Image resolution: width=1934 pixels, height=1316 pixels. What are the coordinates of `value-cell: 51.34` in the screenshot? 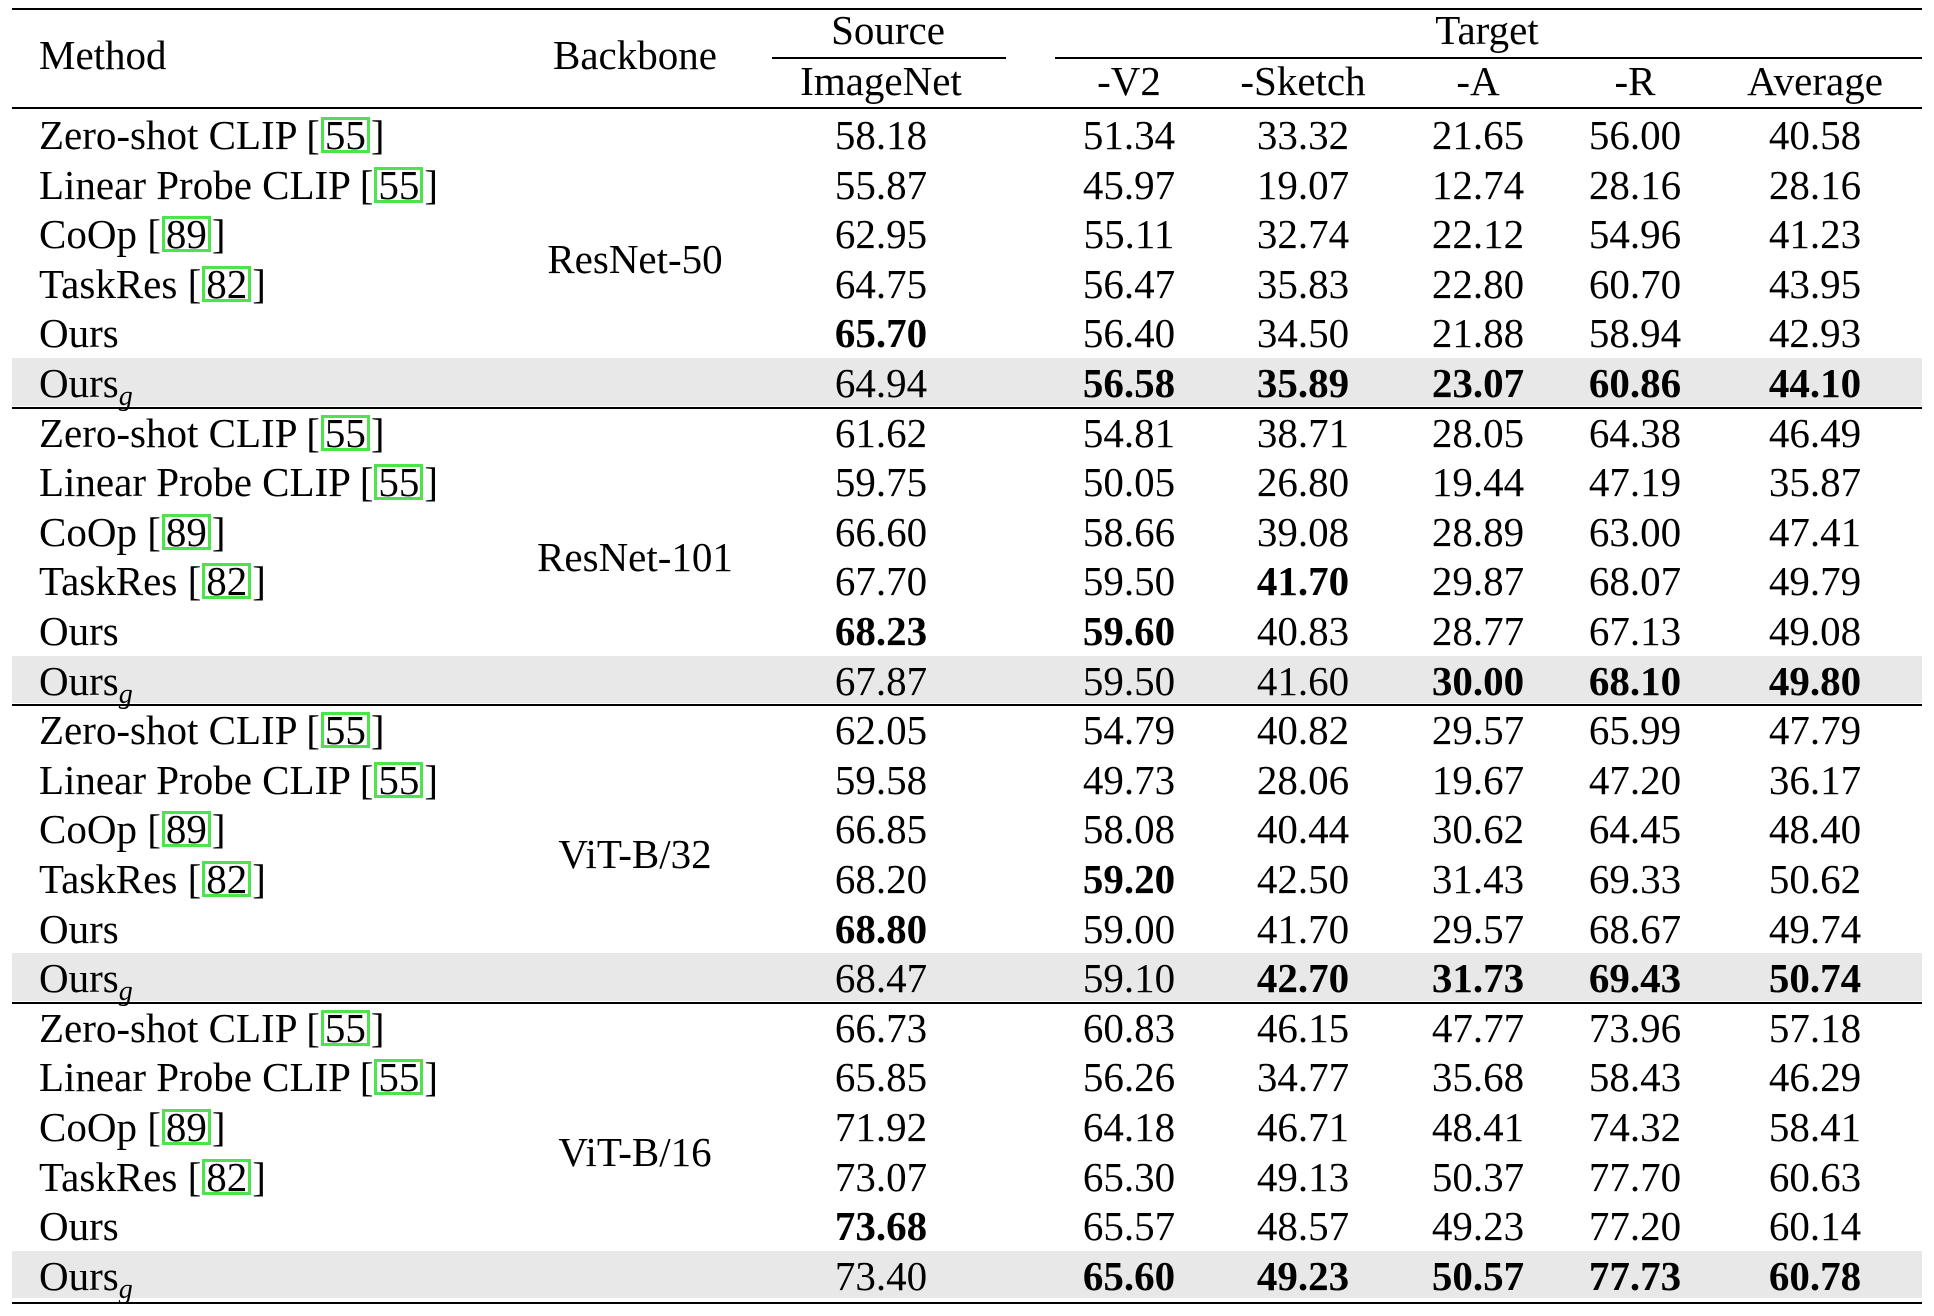 It's located at (1129, 135).